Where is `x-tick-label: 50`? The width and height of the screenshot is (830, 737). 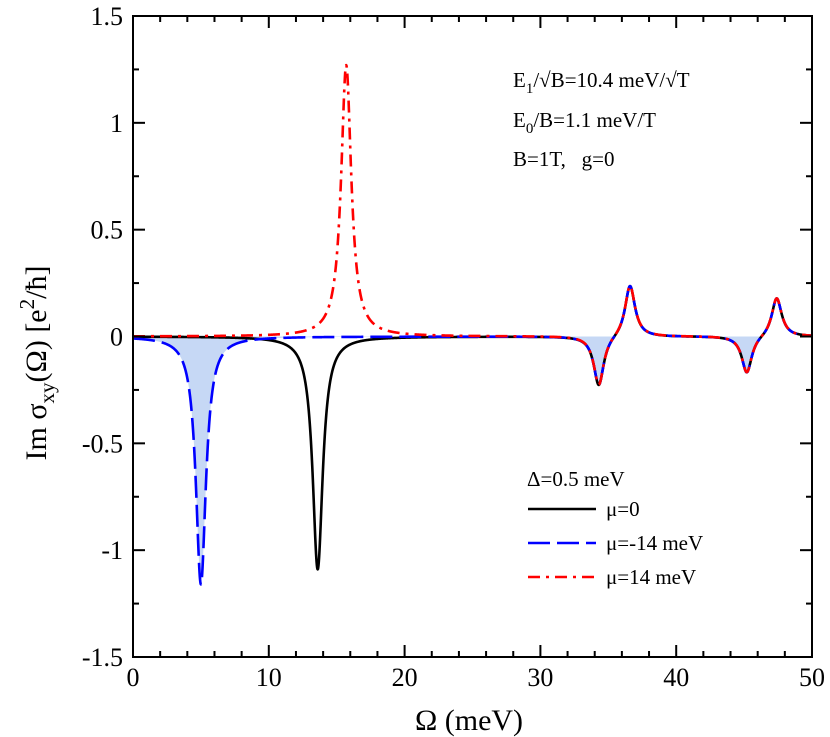
x-tick-label: 50 is located at coordinates (812, 677).